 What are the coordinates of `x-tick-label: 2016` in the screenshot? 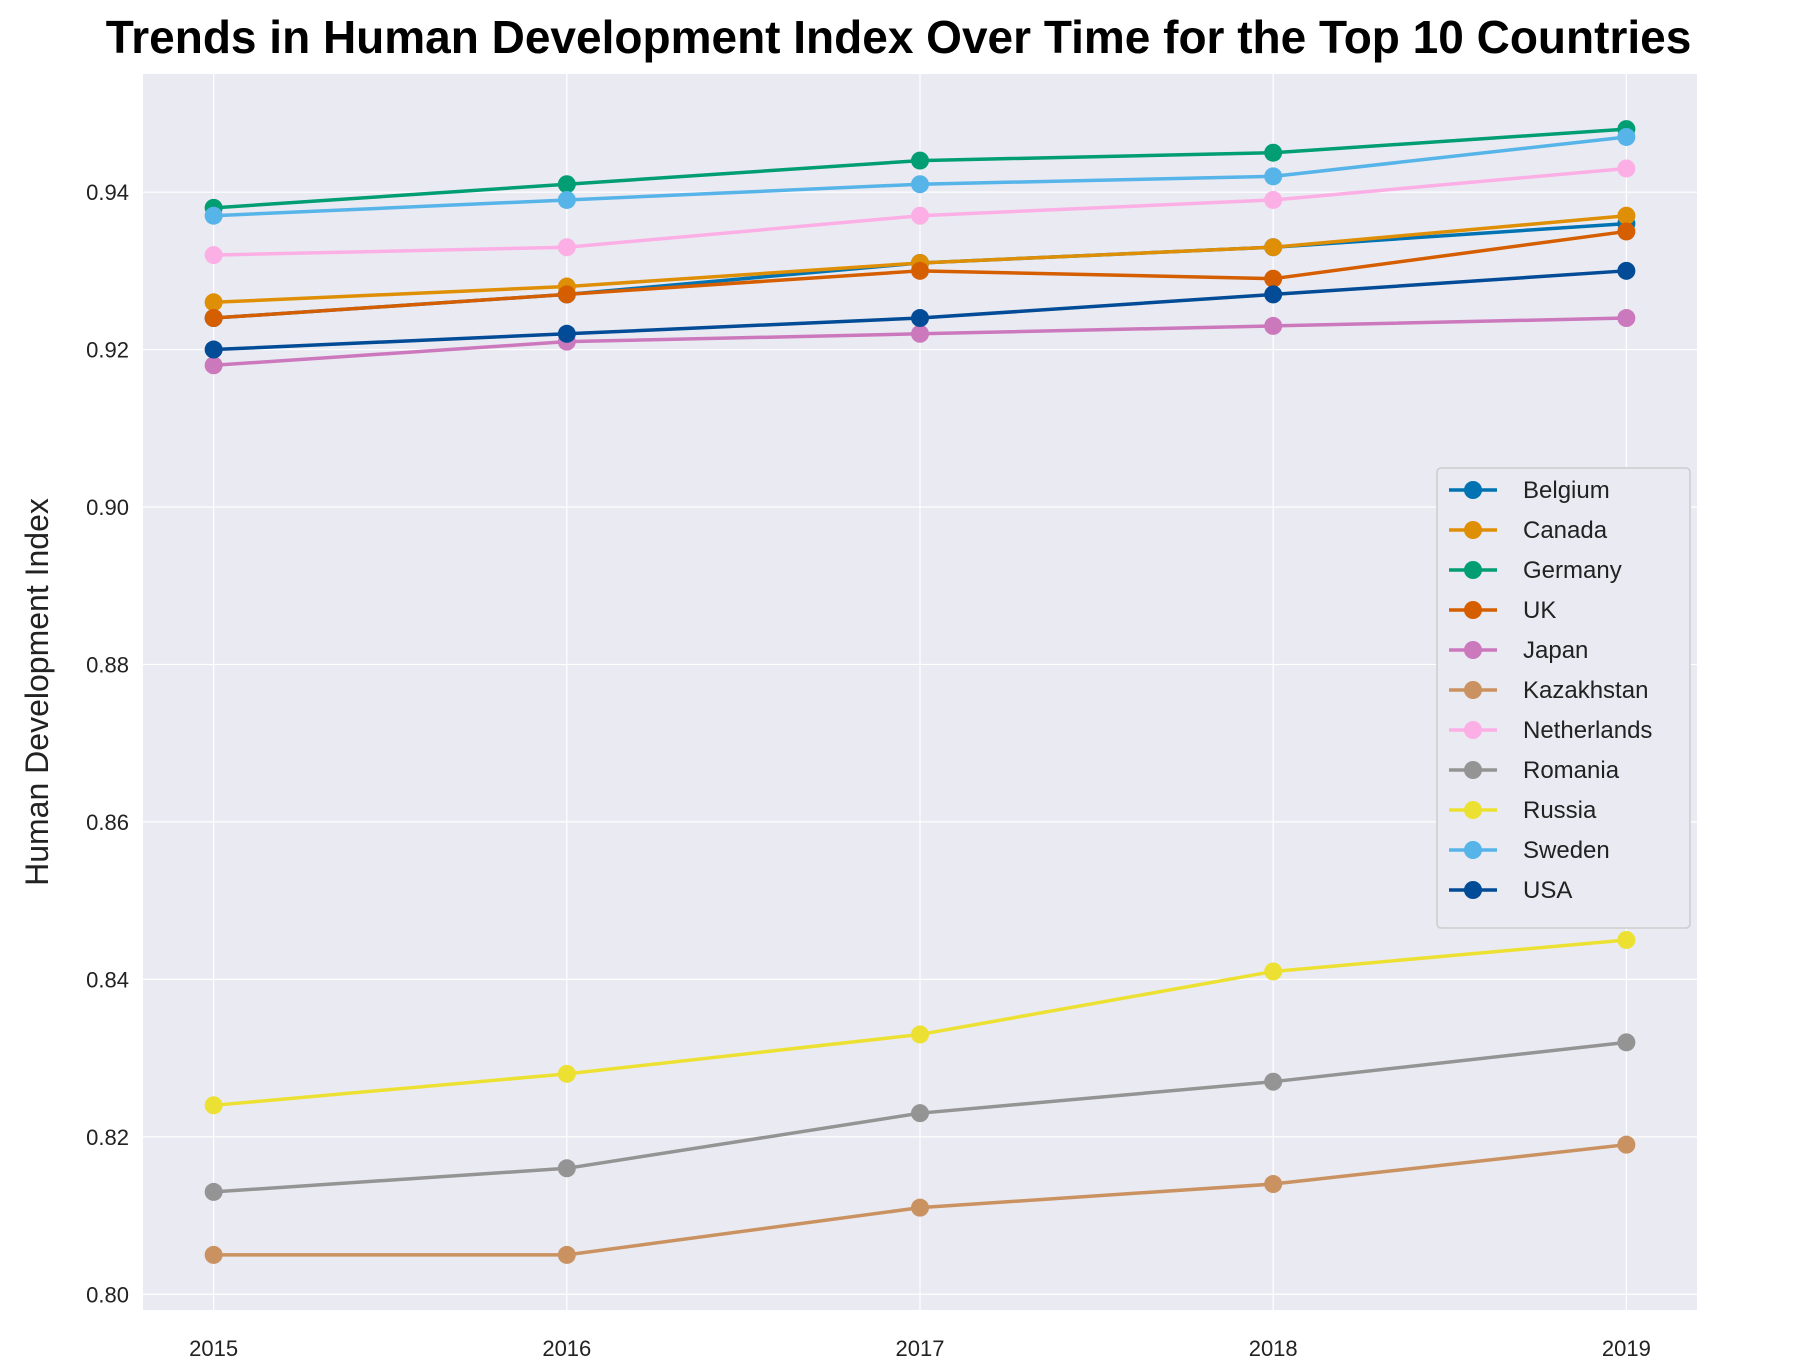 It's located at (566, 1348).